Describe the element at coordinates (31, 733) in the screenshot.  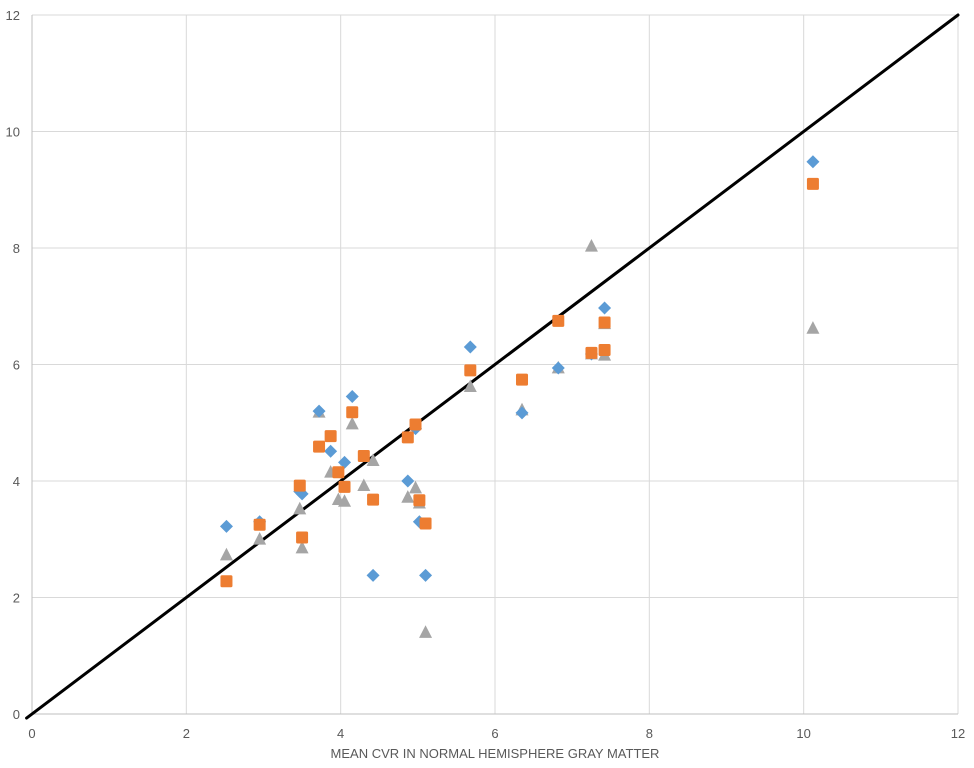
I see `x-tick-label: 0` at that location.